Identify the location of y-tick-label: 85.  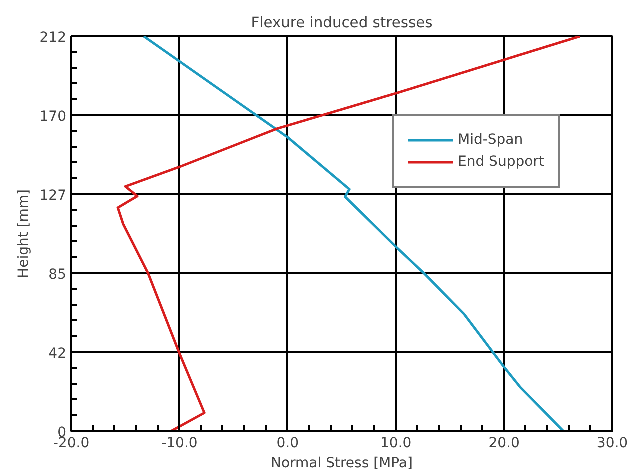
(57, 275).